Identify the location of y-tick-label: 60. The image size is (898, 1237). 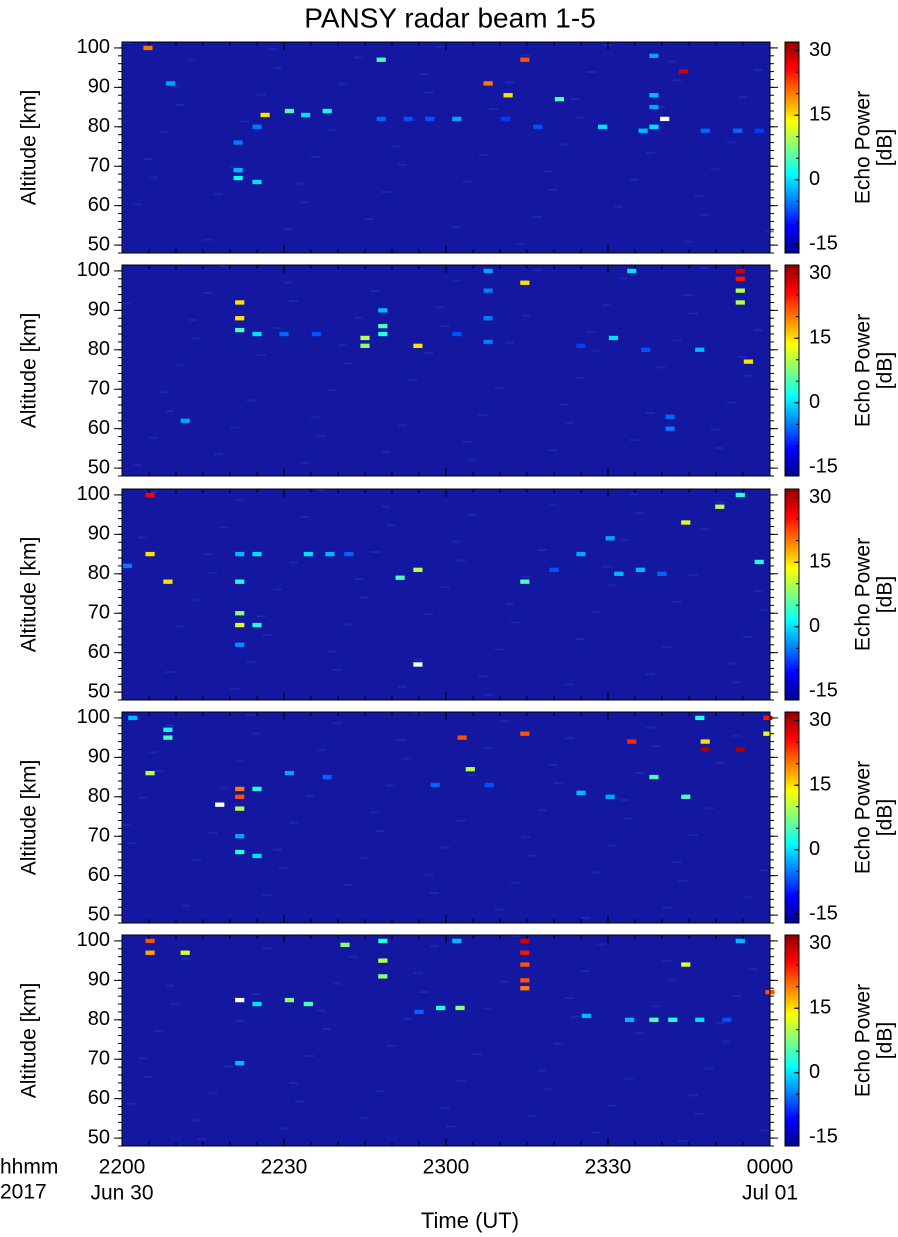
(99, 205).